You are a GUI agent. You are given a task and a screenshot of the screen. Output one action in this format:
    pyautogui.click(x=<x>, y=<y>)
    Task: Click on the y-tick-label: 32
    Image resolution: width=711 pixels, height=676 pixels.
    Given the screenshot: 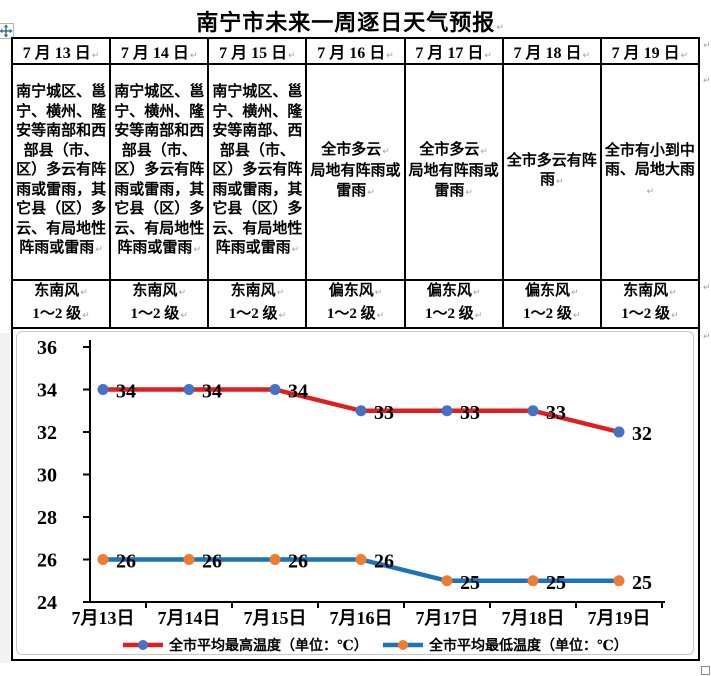 What is the action you would take?
    pyautogui.click(x=47, y=433)
    